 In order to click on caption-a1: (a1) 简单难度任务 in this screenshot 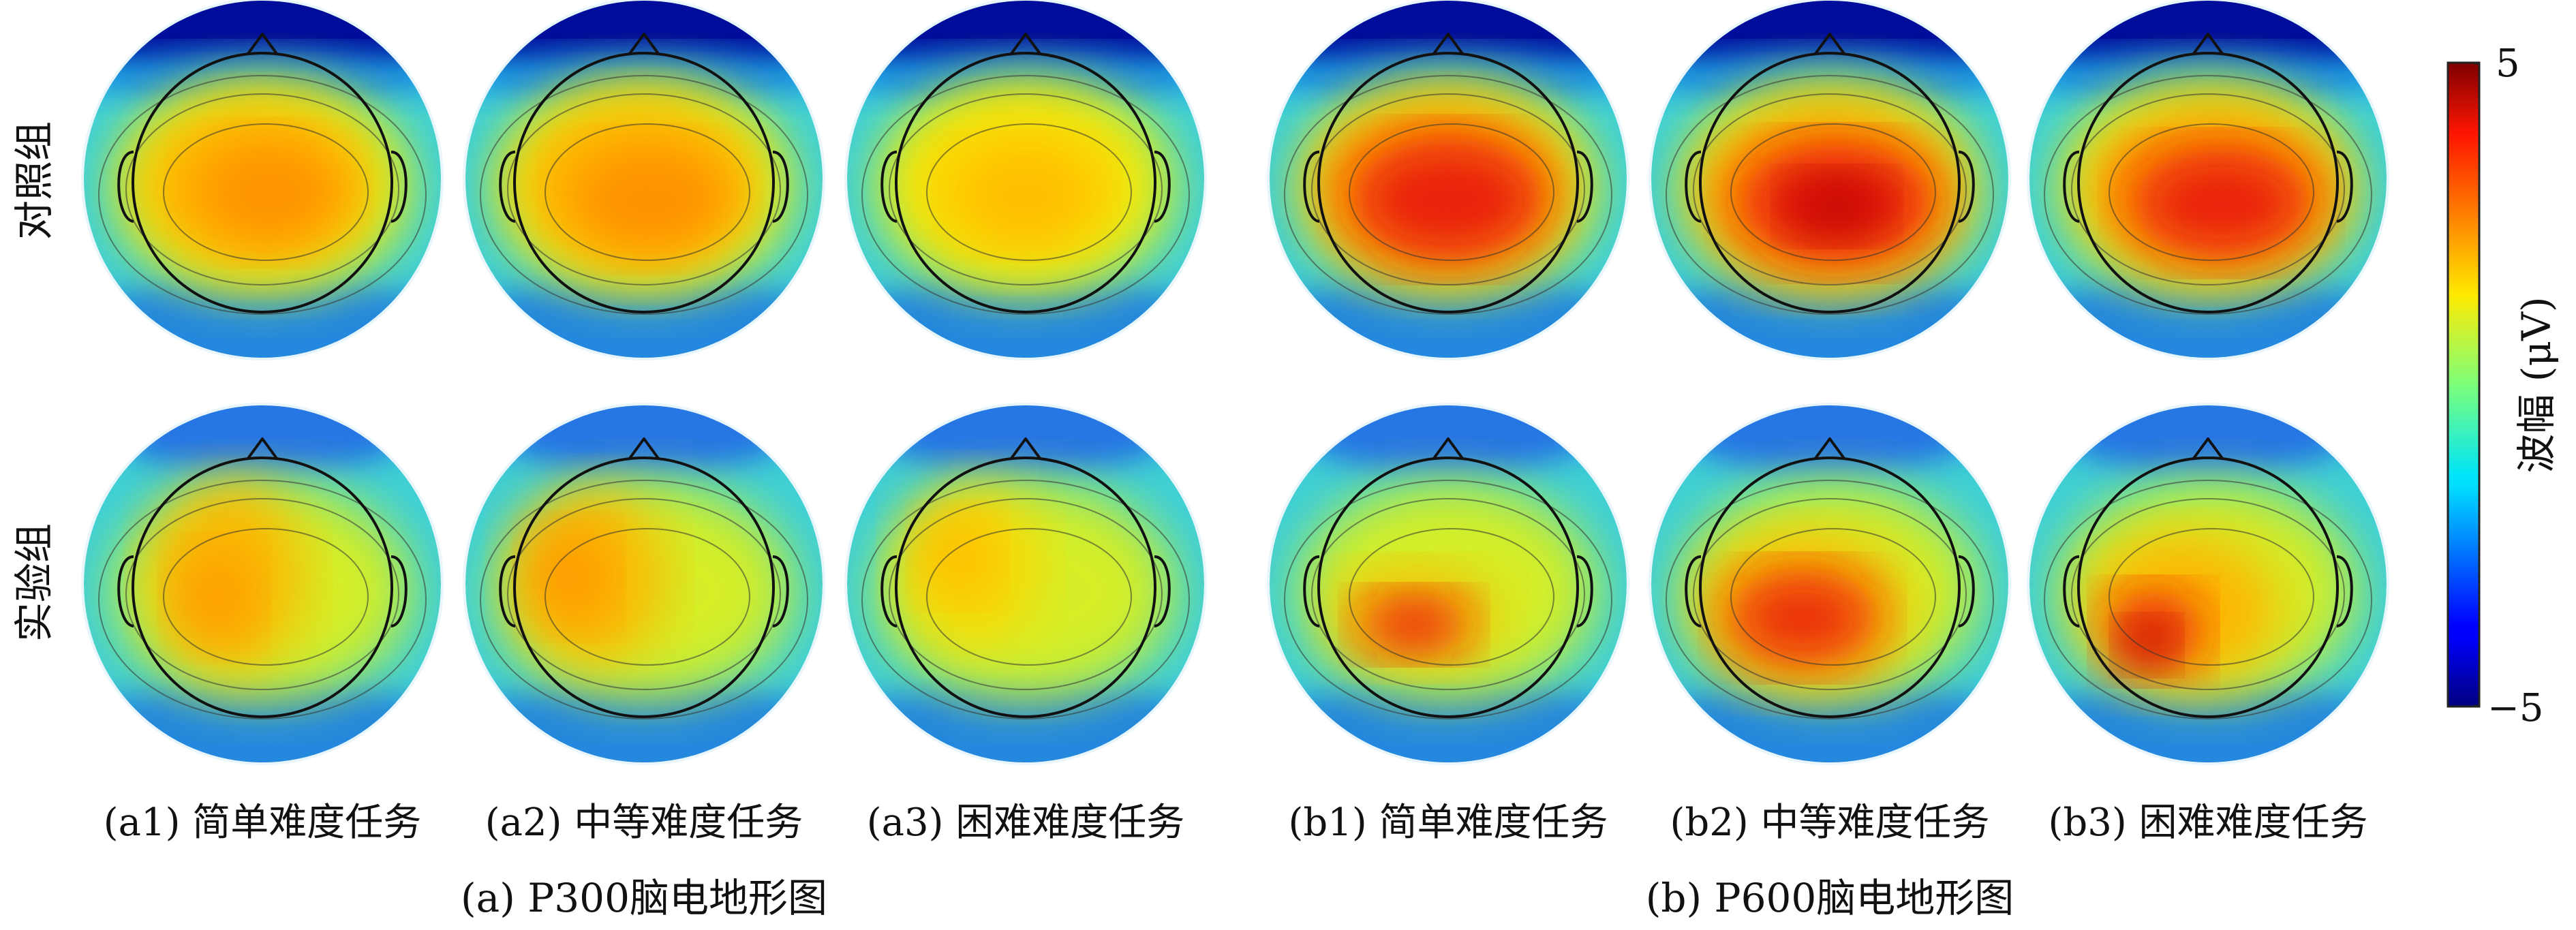, I will do `click(263, 823)`.